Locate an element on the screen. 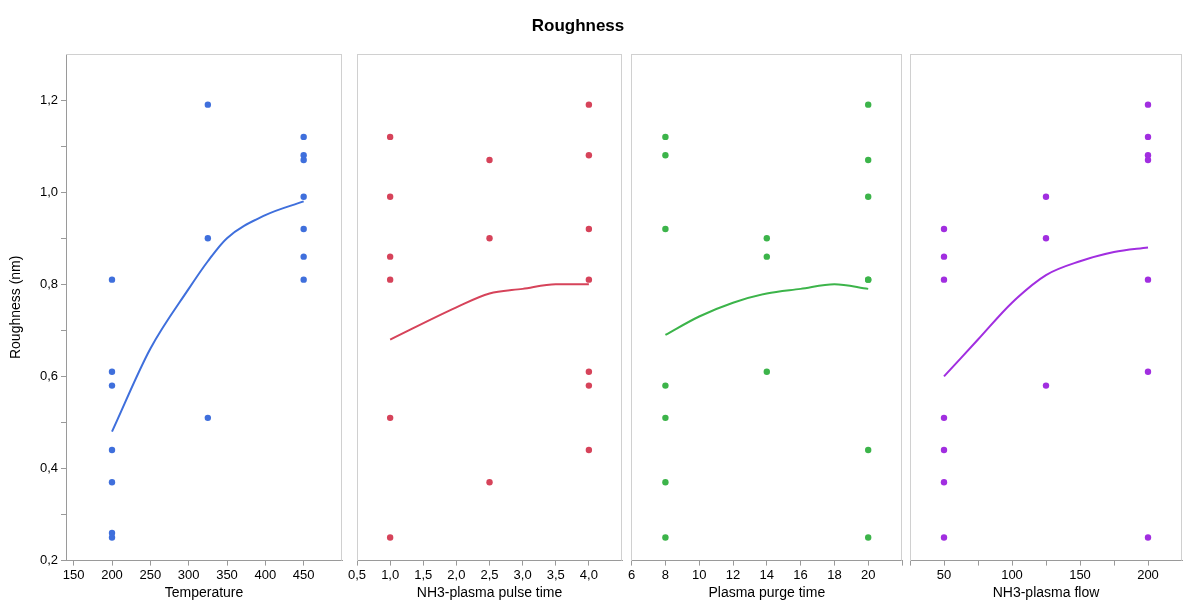 The image size is (1189, 612). x-tick-label: 400 is located at coordinates (265, 574).